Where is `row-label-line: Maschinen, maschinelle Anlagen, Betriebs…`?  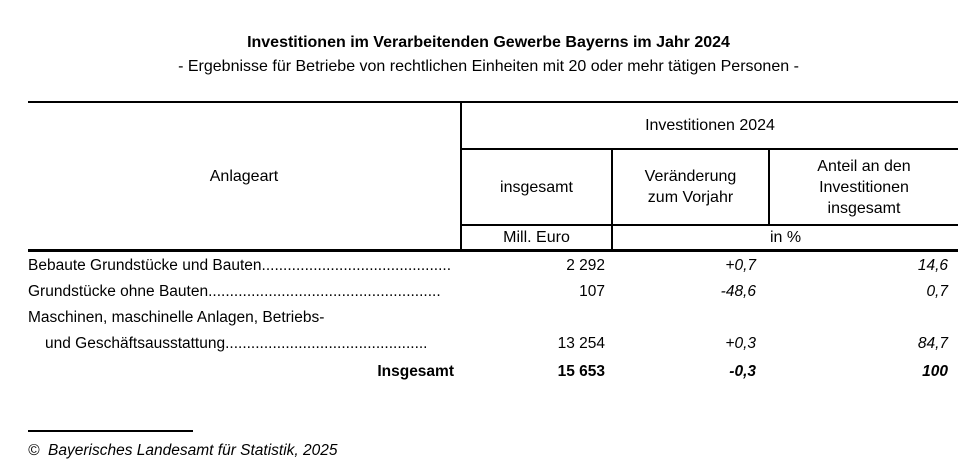 row-label-line: Maschinen, maschinelle Anlagen, Betriebs… is located at coordinates (176, 317).